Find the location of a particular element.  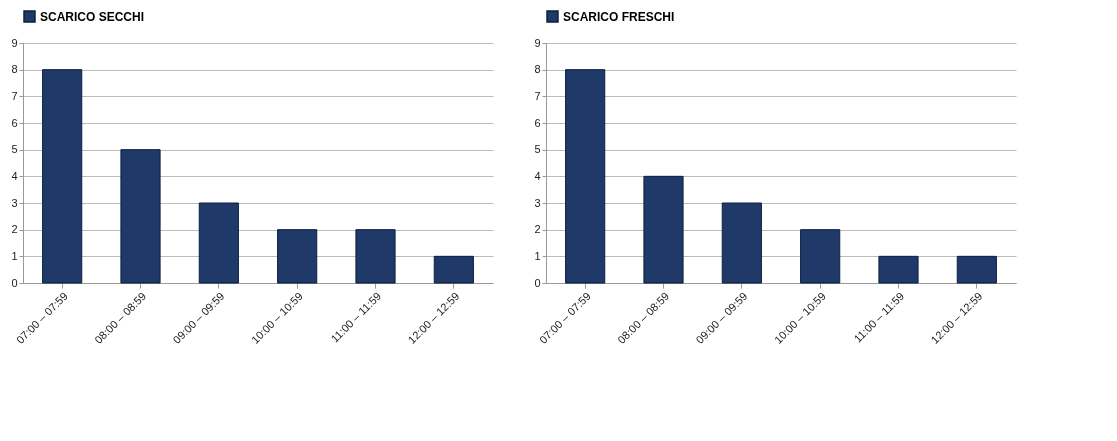

legend-label: SCARICO SECCHI is located at coordinates (92, 16).